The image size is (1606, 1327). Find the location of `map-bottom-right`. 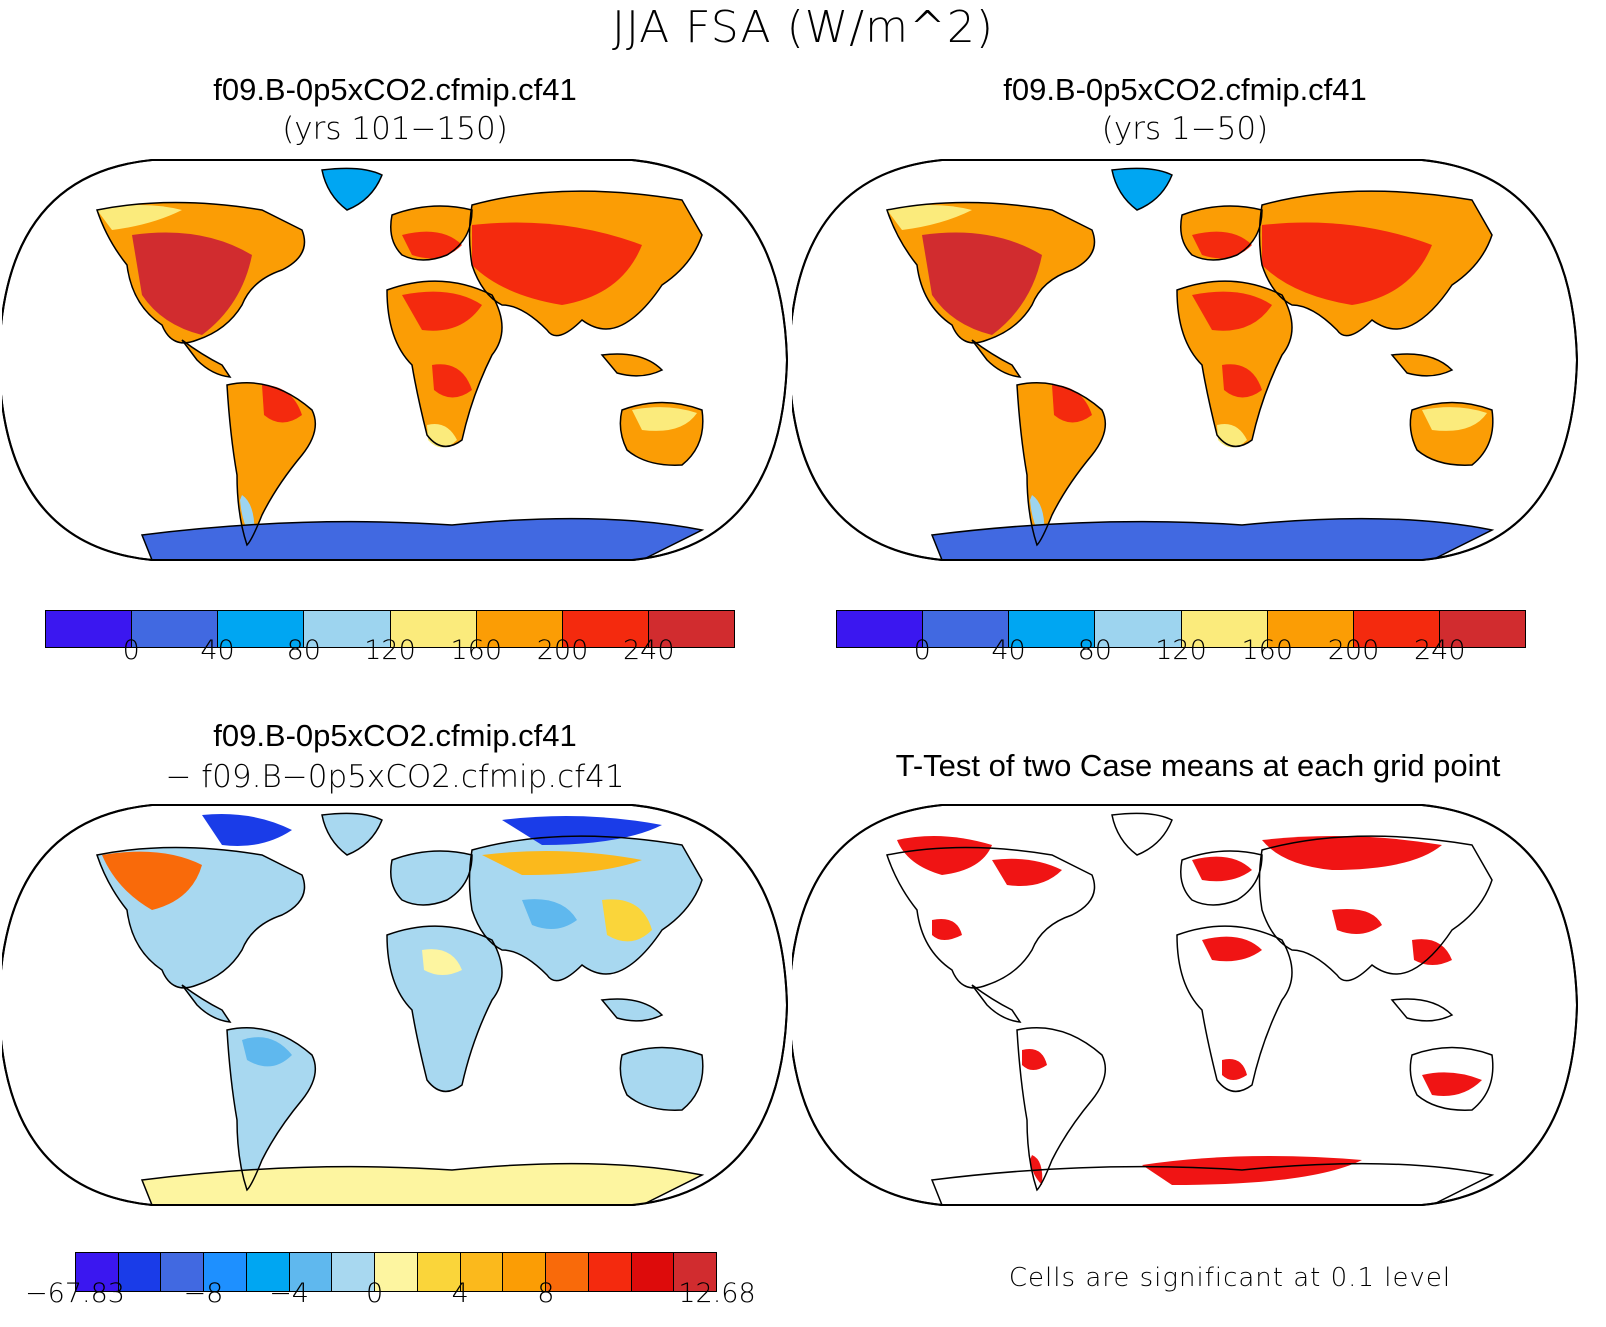

map-bottom-right is located at coordinates (1185, 1005).